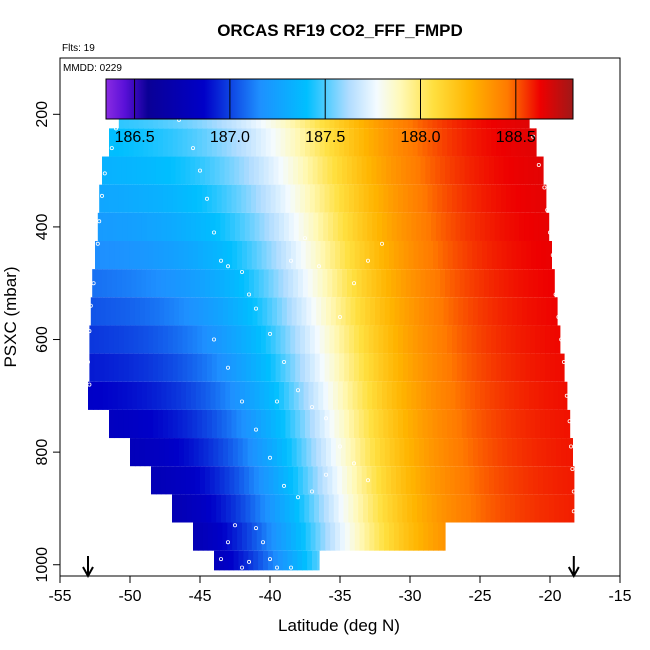 The width and height of the screenshot is (650, 650). I want to click on y-tick-label: 600, so click(42, 339).